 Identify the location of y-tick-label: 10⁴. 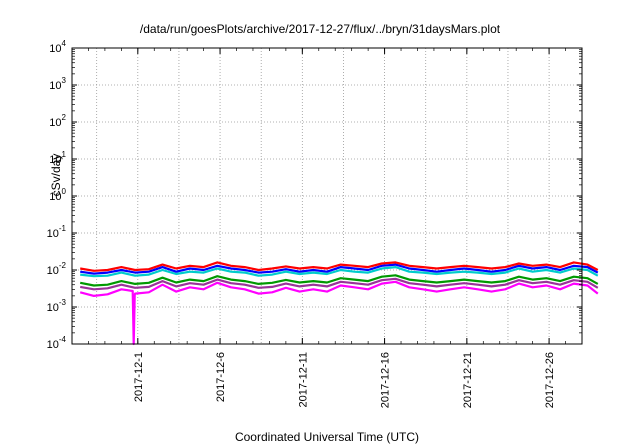
(57, 47).